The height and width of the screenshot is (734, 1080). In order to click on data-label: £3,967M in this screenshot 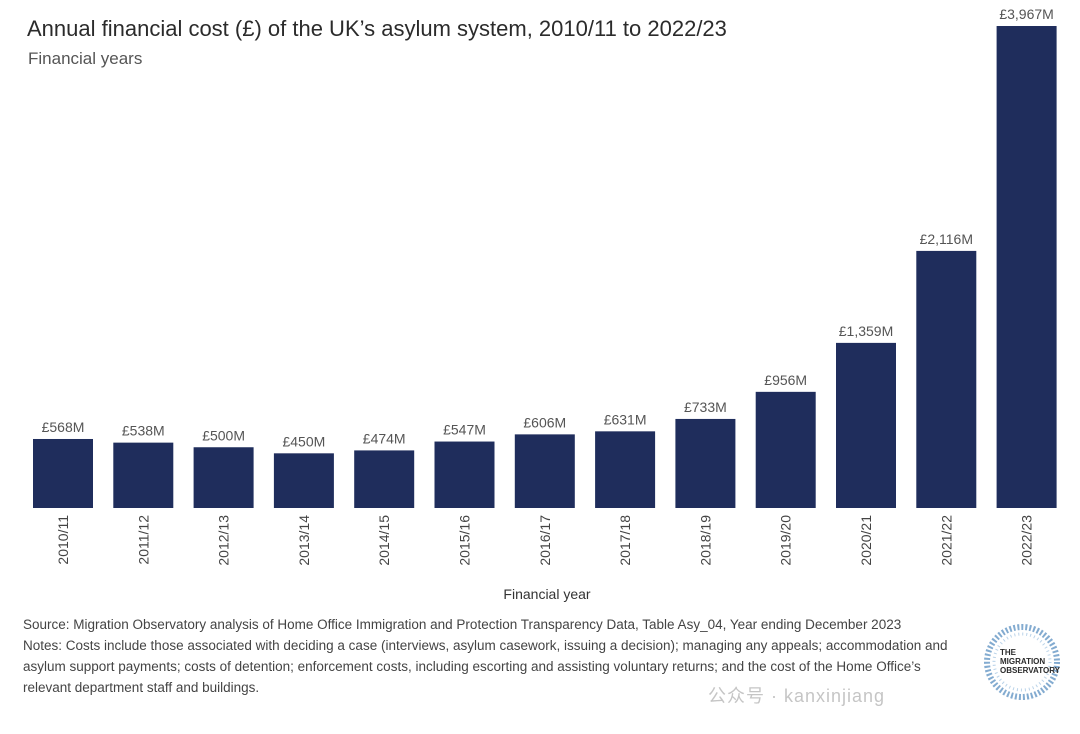, I will do `click(1026, 14)`.